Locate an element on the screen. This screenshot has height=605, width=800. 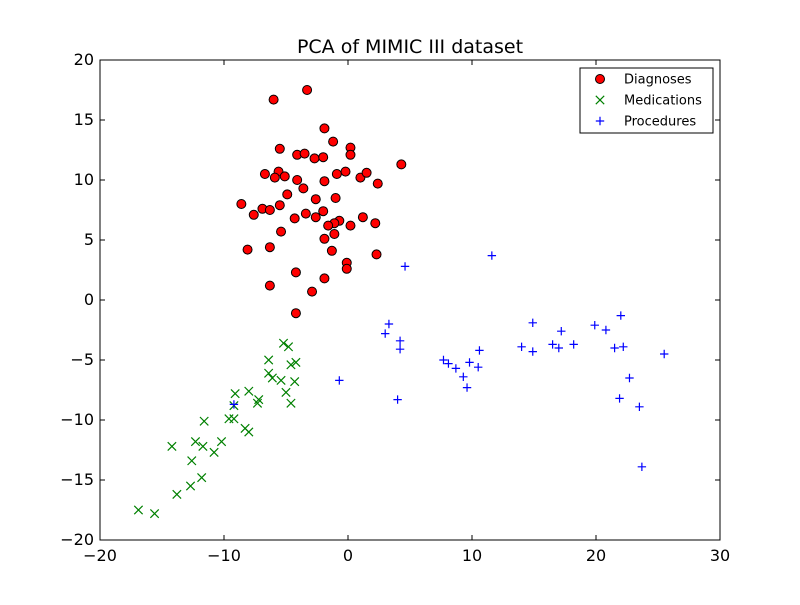
y-tick-label: −5 is located at coordinates (82, 359).